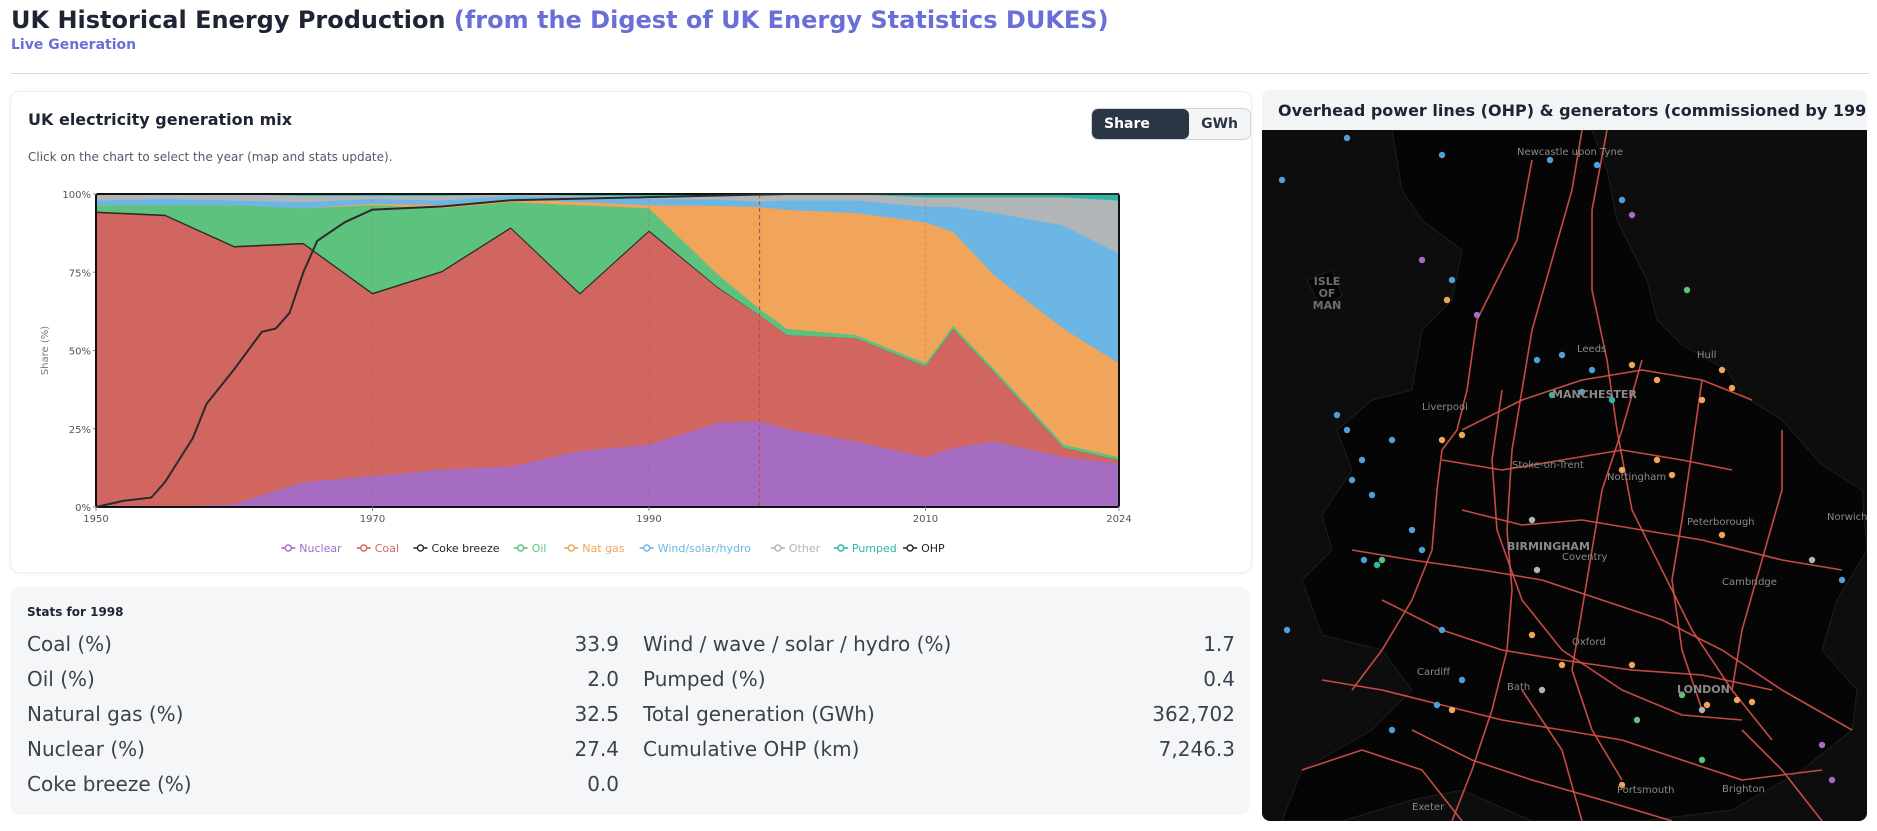  I want to click on gwh-toggle-button: GWh, so click(1219, 124).